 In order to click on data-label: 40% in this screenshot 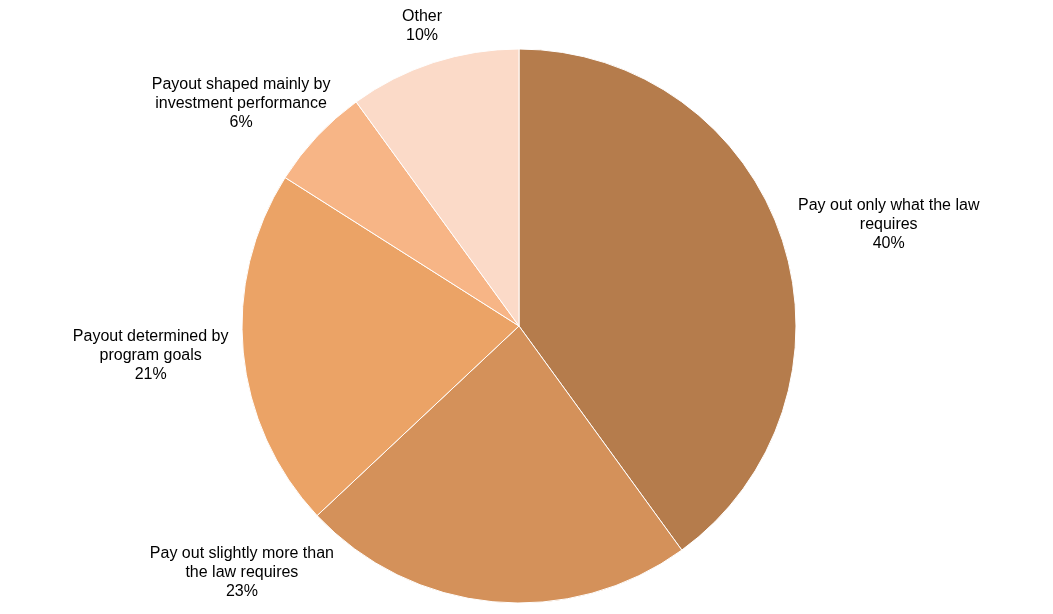, I will do `click(888, 243)`.